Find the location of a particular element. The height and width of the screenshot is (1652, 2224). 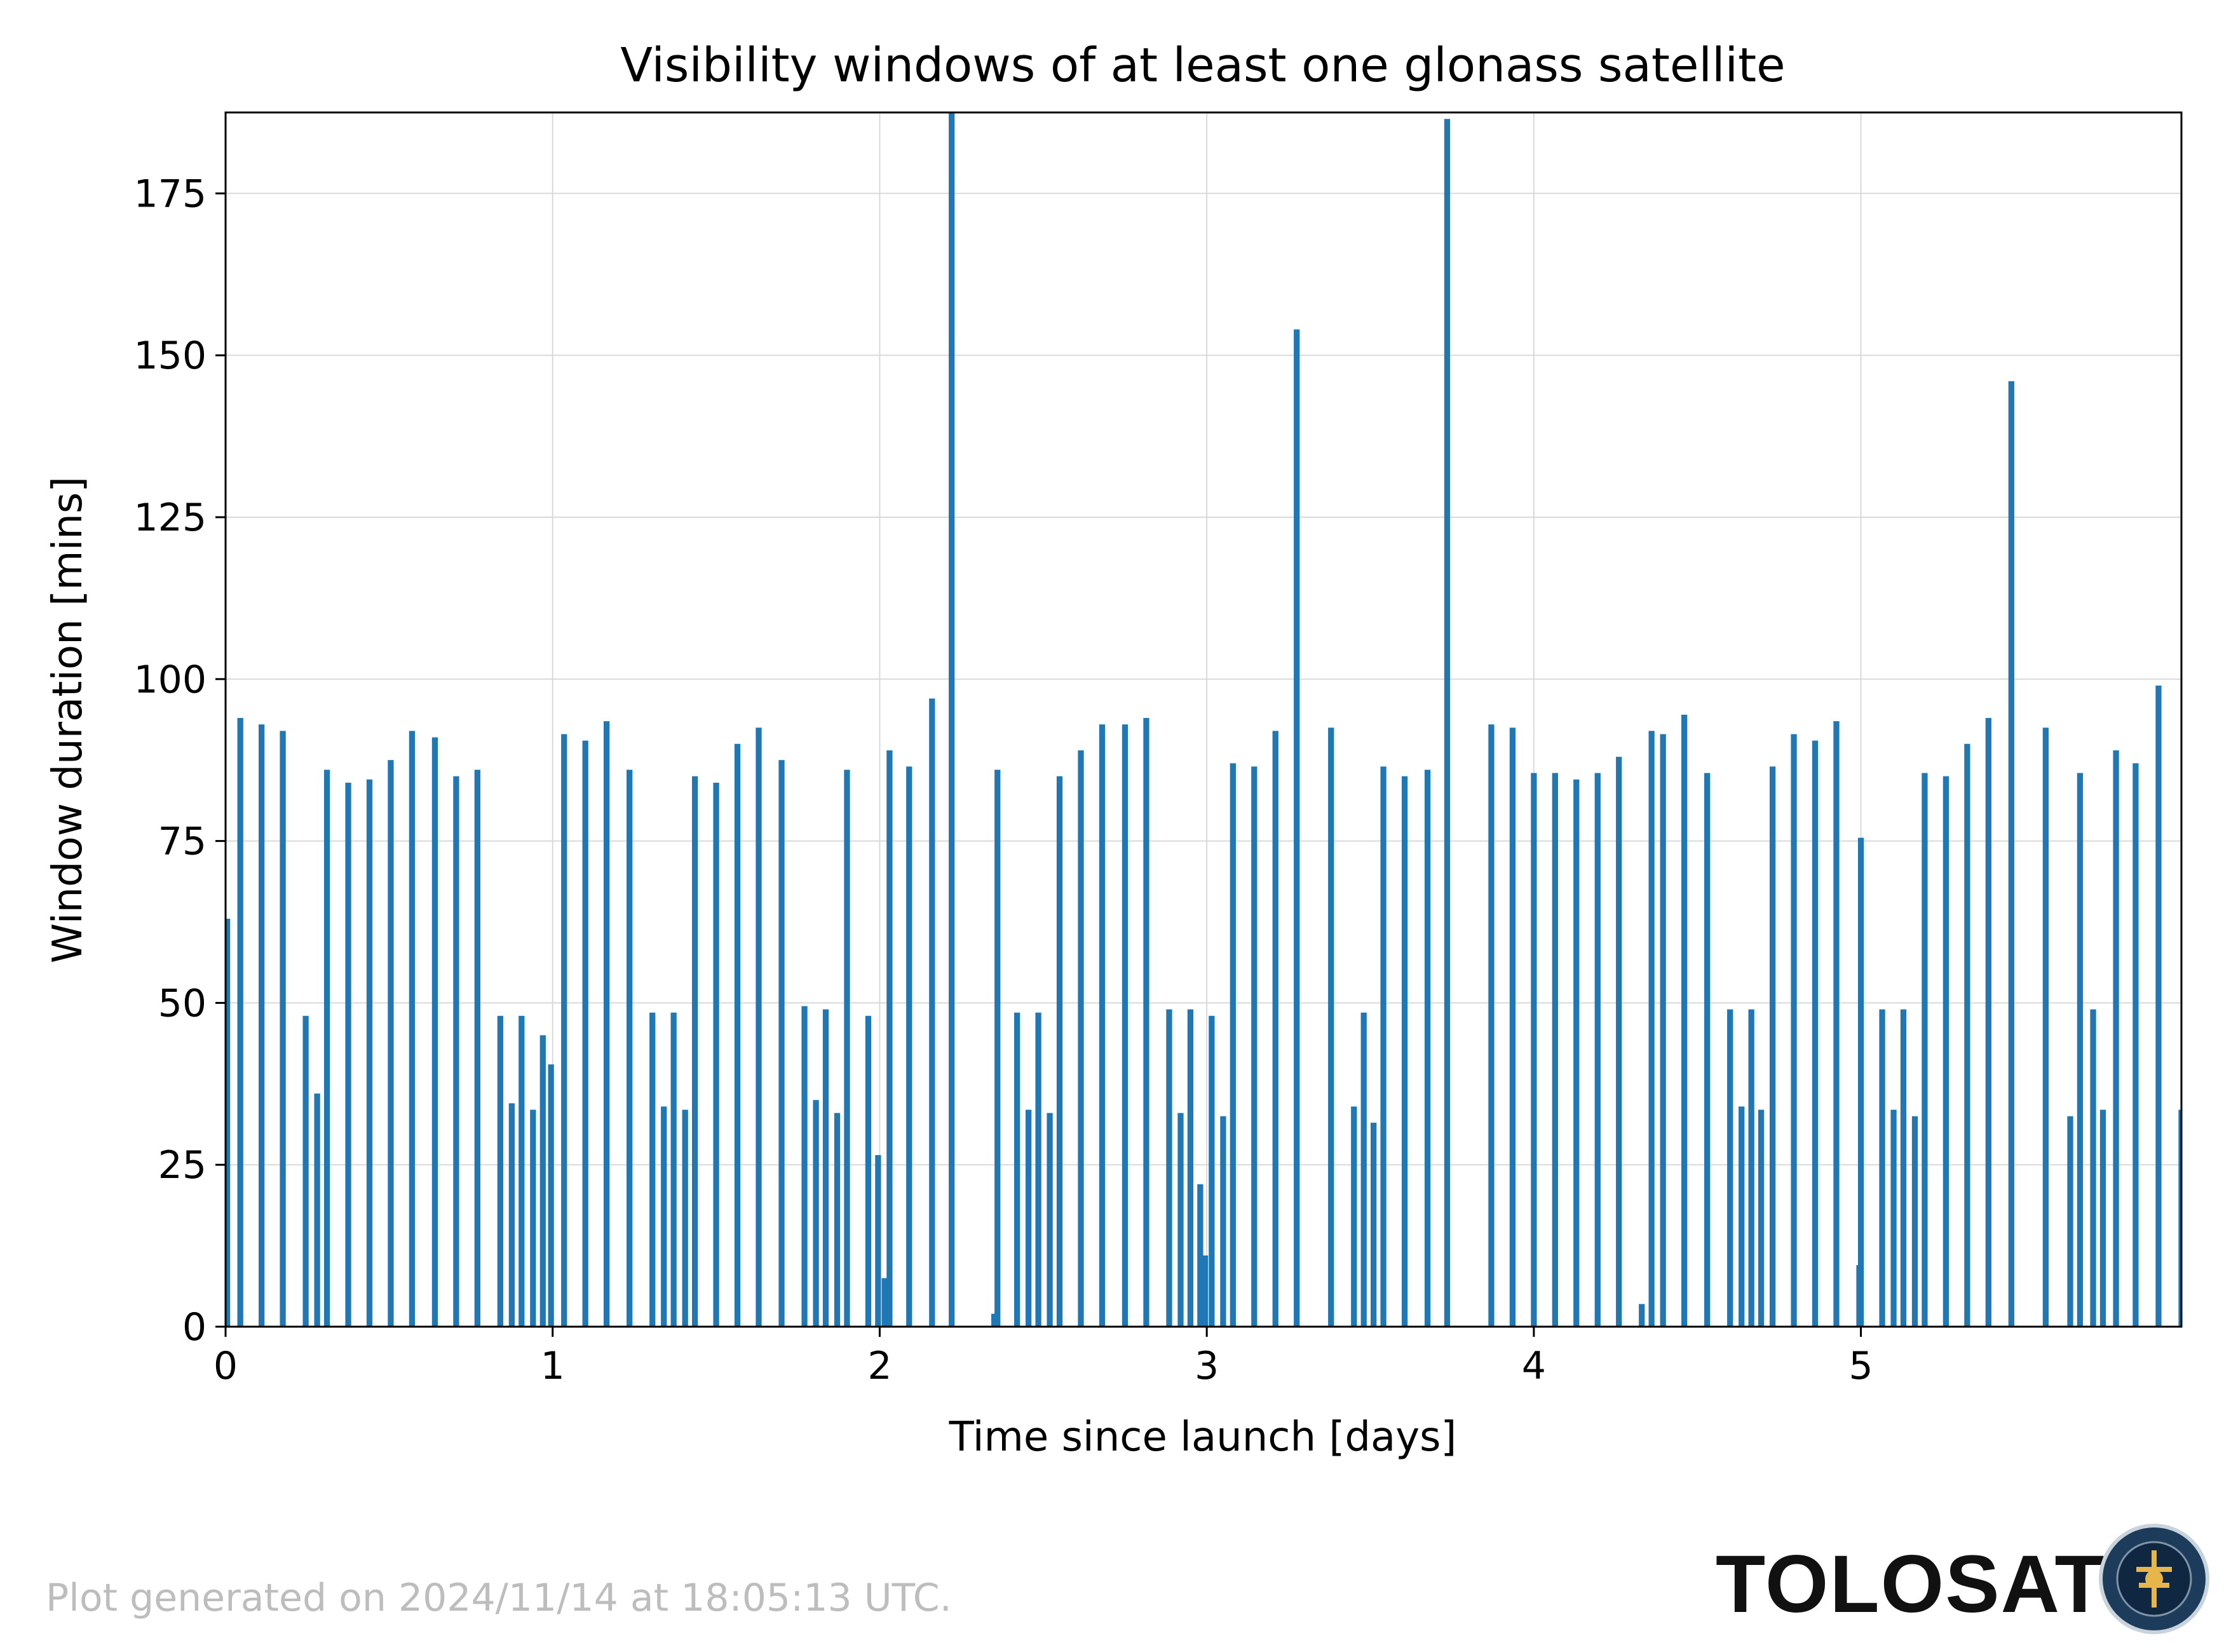

y-tick-label: 125 is located at coordinates (170, 518).